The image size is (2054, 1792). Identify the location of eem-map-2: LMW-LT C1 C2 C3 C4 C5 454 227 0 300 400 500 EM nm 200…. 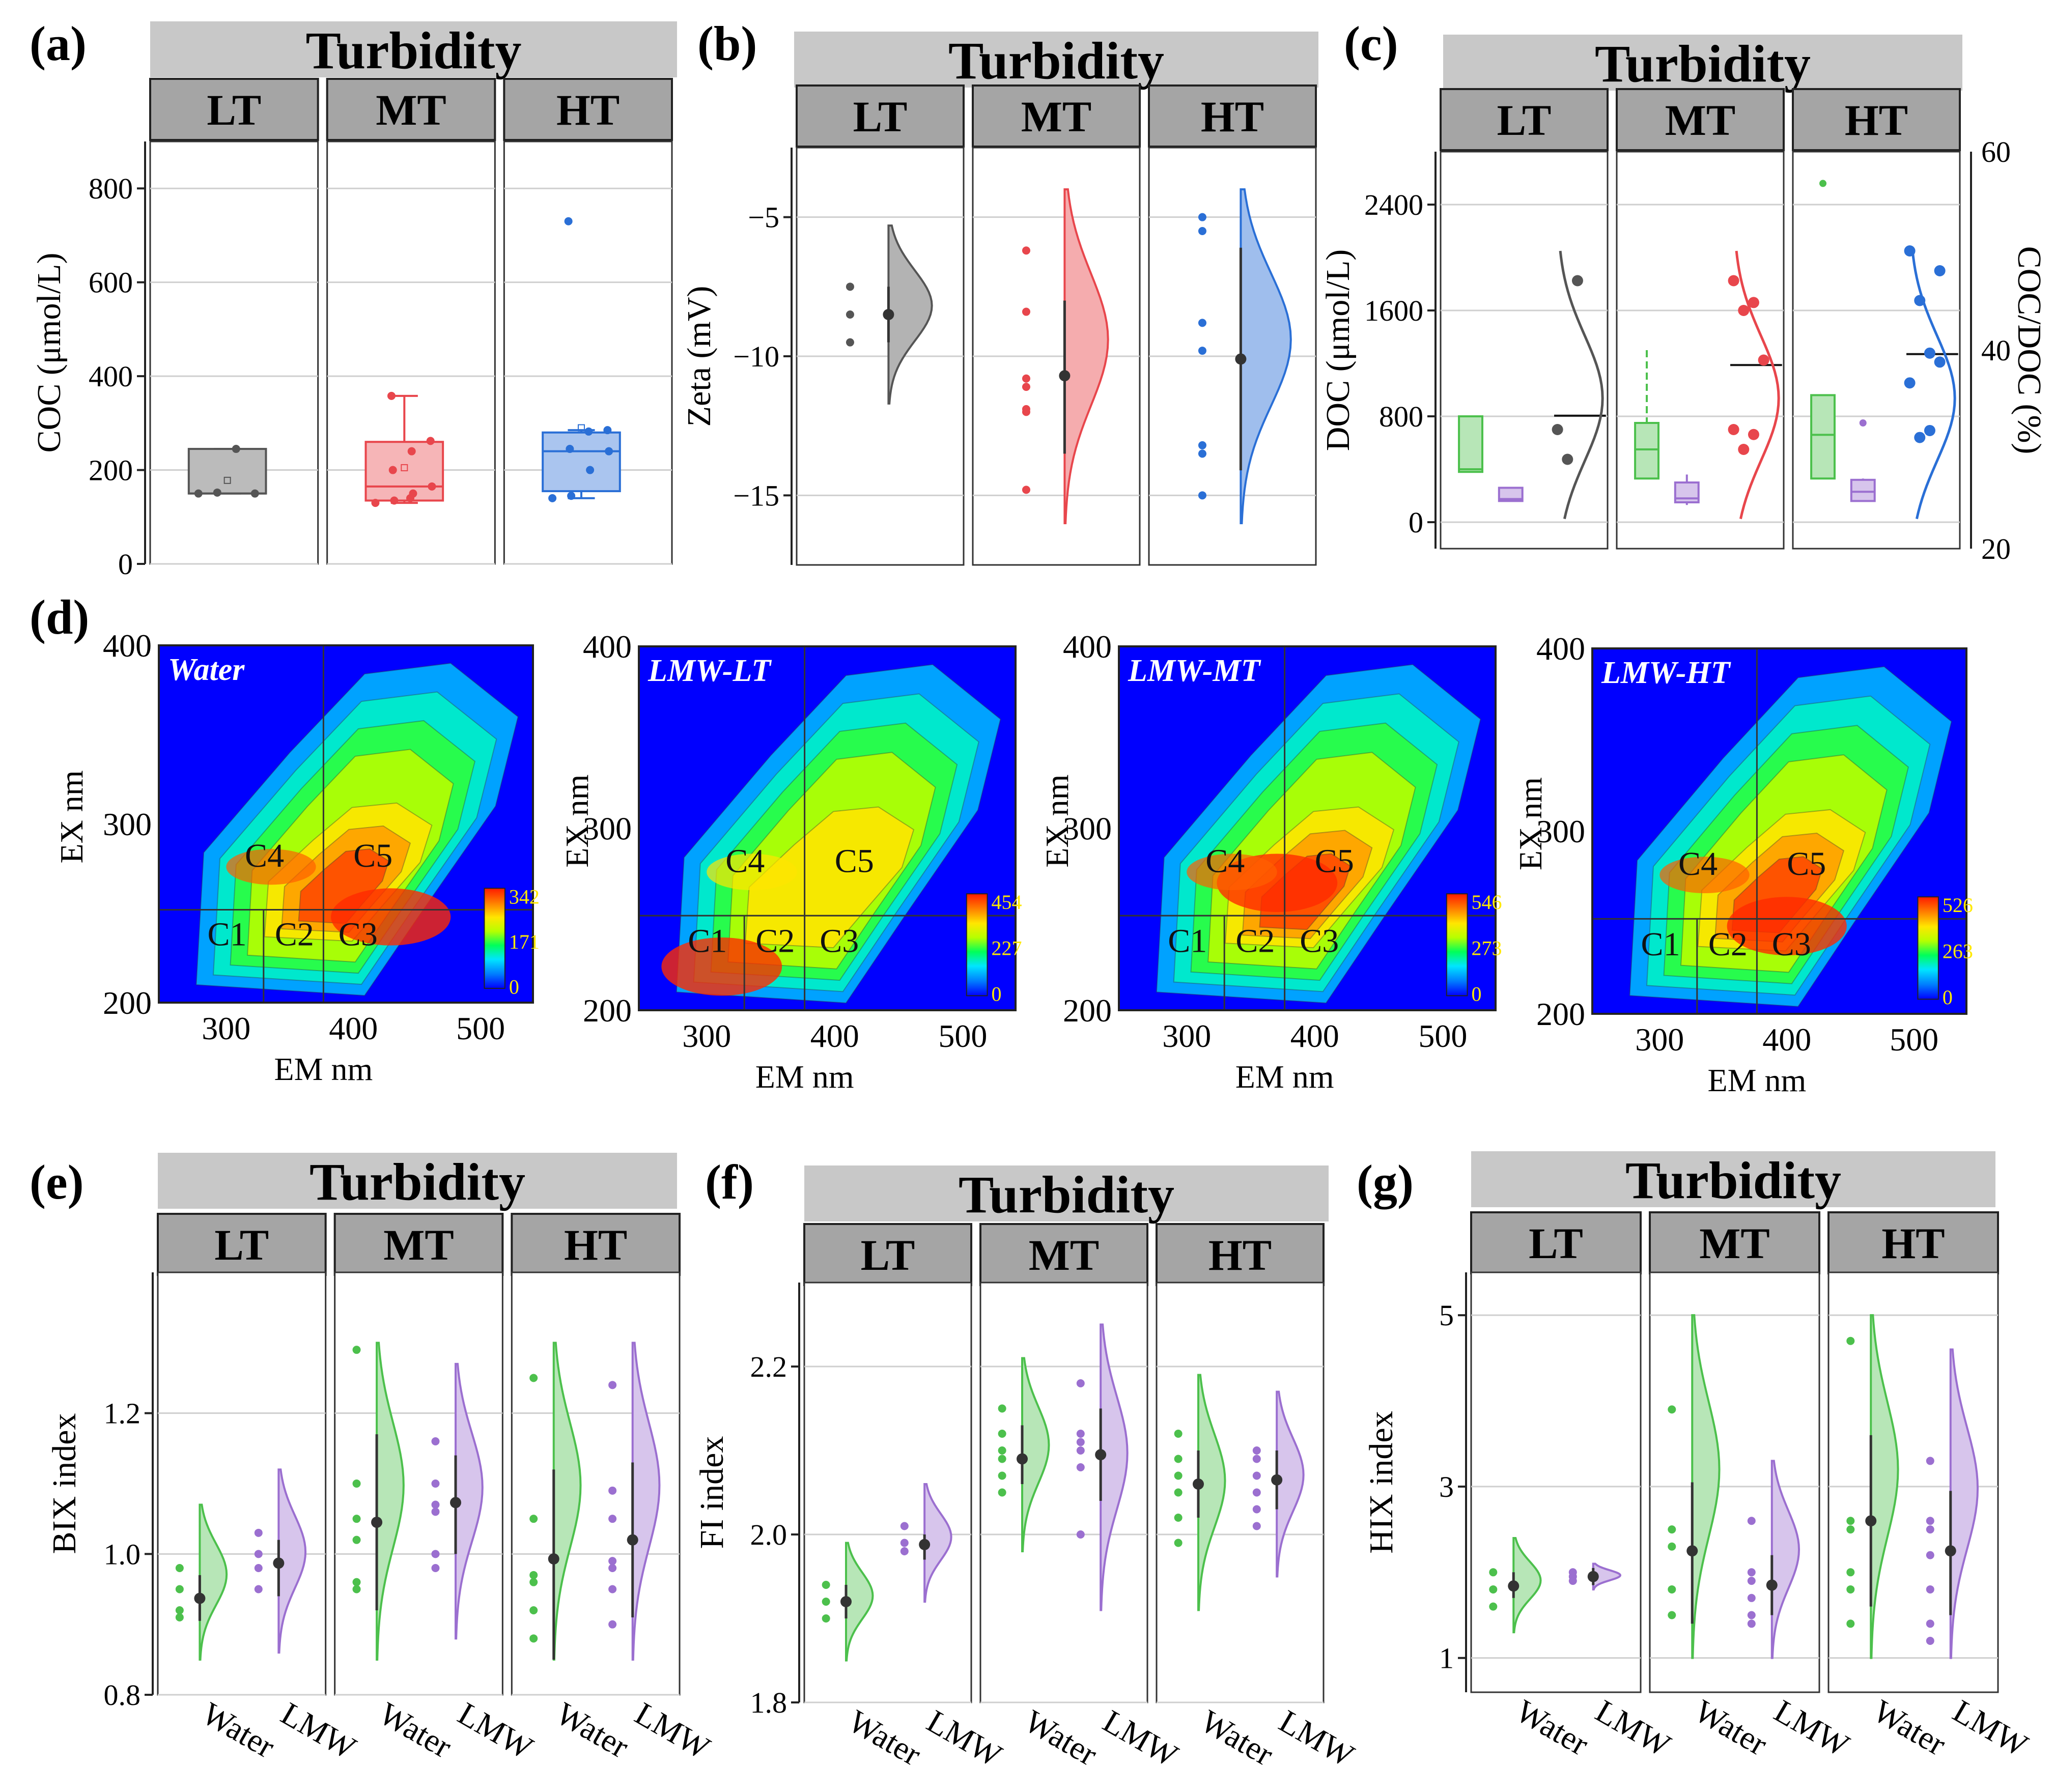
(790, 862).